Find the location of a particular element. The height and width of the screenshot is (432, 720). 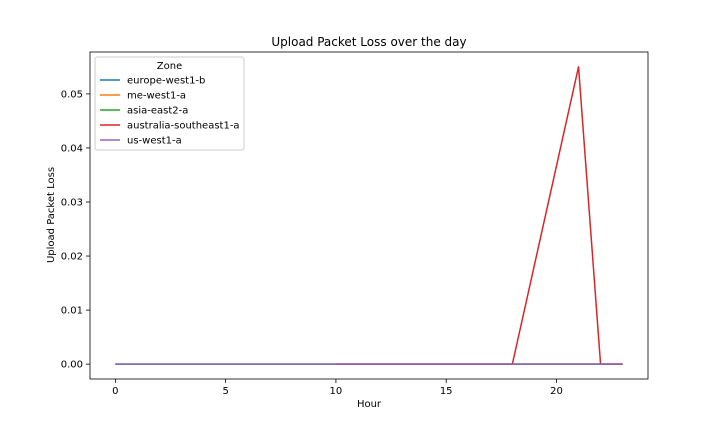

x-tick-label: 10 is located at coordinates (336, 391).